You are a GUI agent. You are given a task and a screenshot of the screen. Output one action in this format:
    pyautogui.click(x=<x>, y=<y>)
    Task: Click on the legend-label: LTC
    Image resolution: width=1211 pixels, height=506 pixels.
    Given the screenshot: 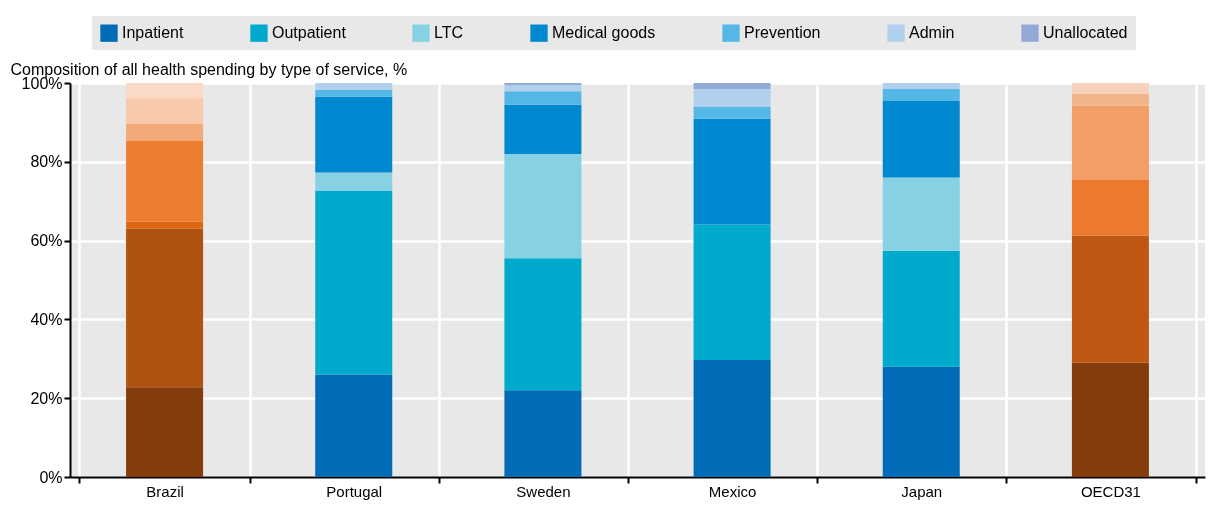 What is the action you would take?
    pyautogui.click(x=449, y=33)
    